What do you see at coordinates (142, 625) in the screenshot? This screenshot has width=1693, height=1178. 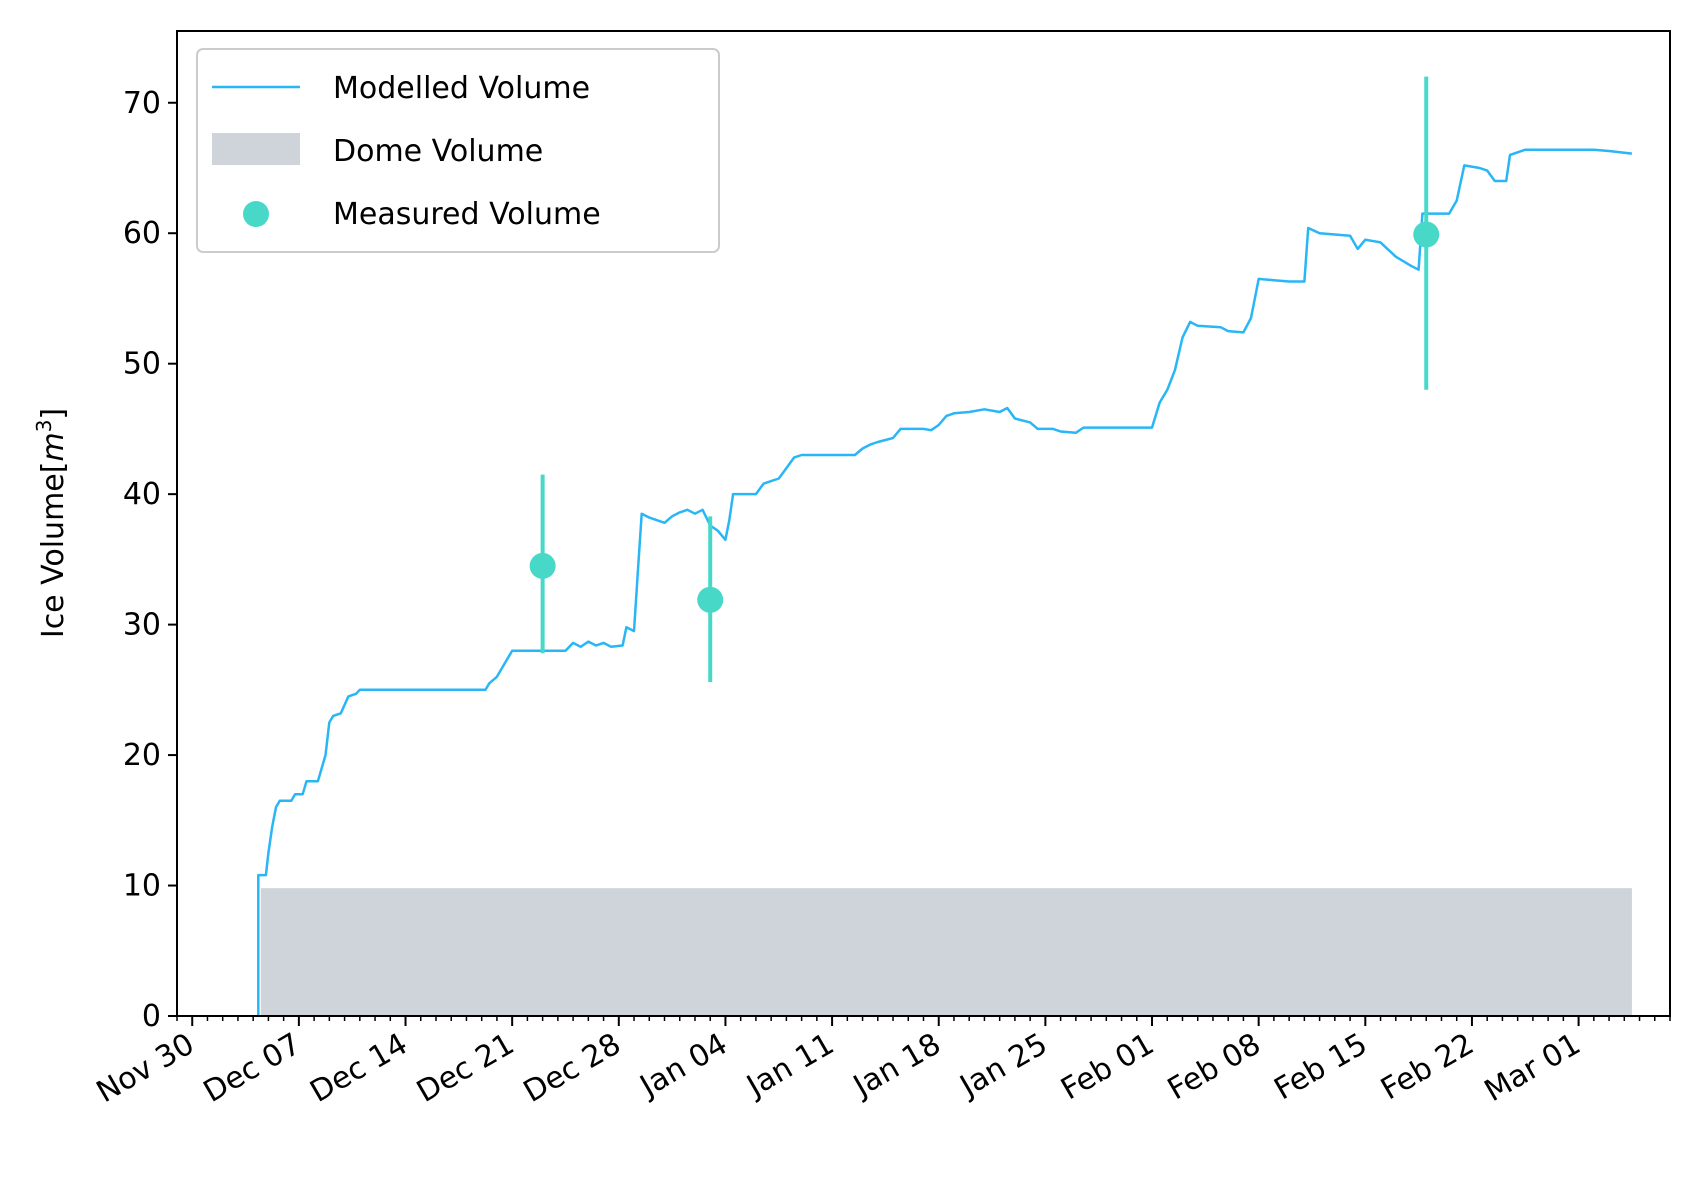 I see `y-tick-label-3: 30` at bounding box center [142, 625].